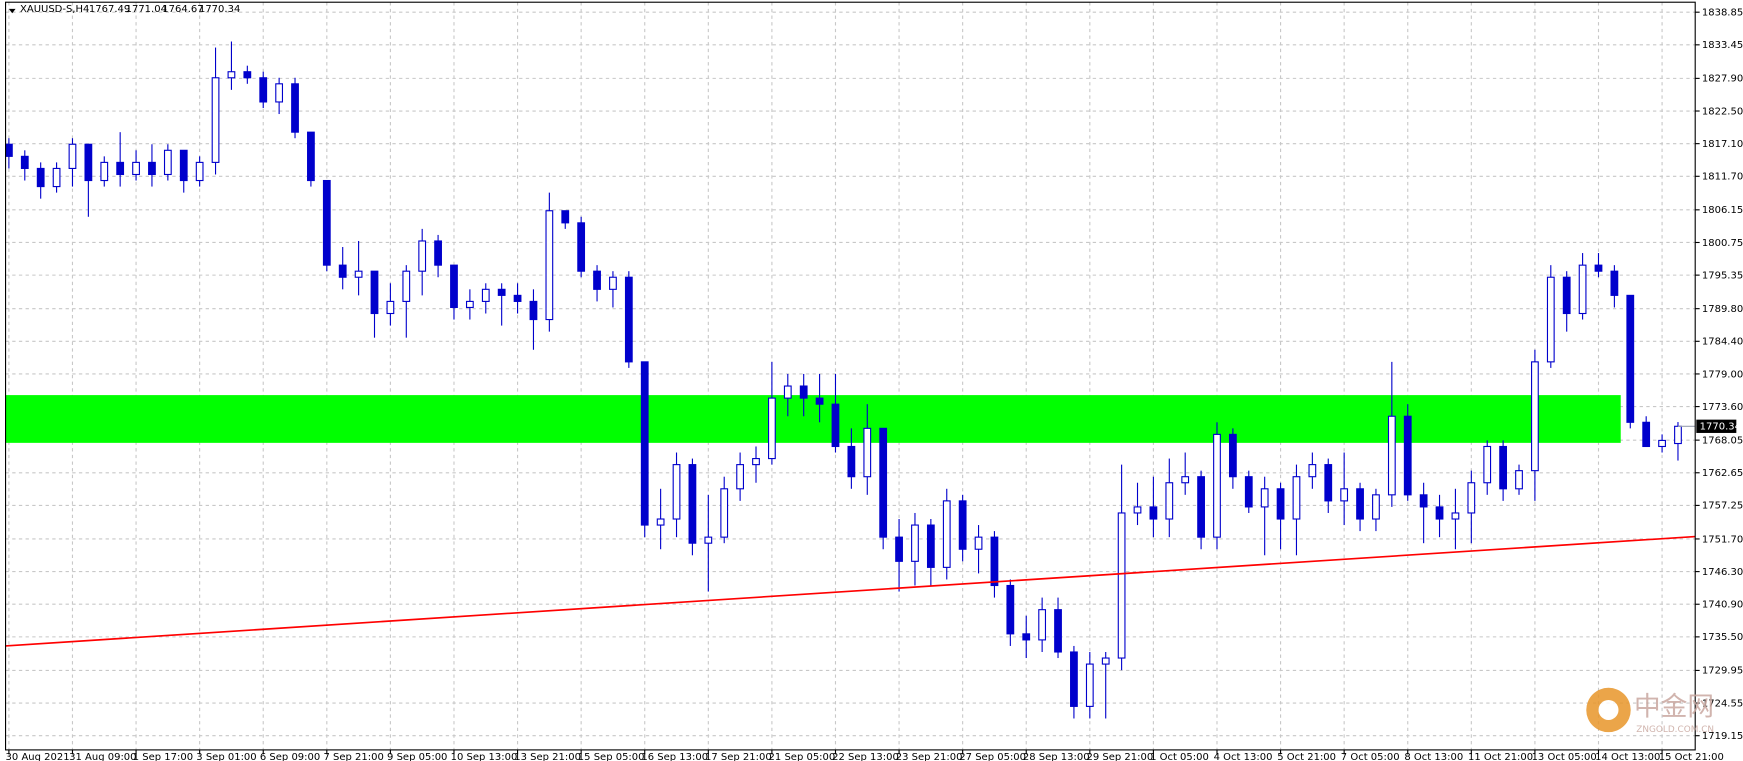 This screenshot has height=761, width=1743. I want to click on open-price: 1767.49, so click(109, 9).